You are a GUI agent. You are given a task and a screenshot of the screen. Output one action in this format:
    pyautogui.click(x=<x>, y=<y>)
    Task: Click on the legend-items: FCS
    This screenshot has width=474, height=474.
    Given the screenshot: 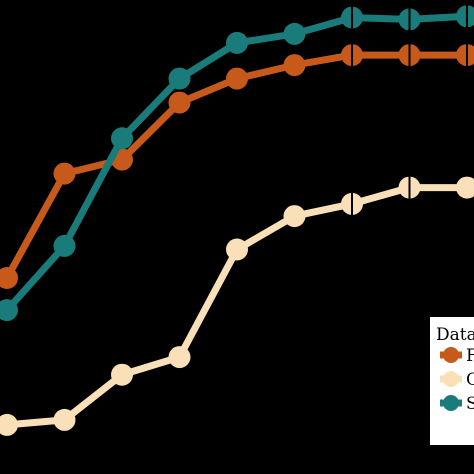 What is the action you would take?
    pyautogui.click(x=457, y=380)
    